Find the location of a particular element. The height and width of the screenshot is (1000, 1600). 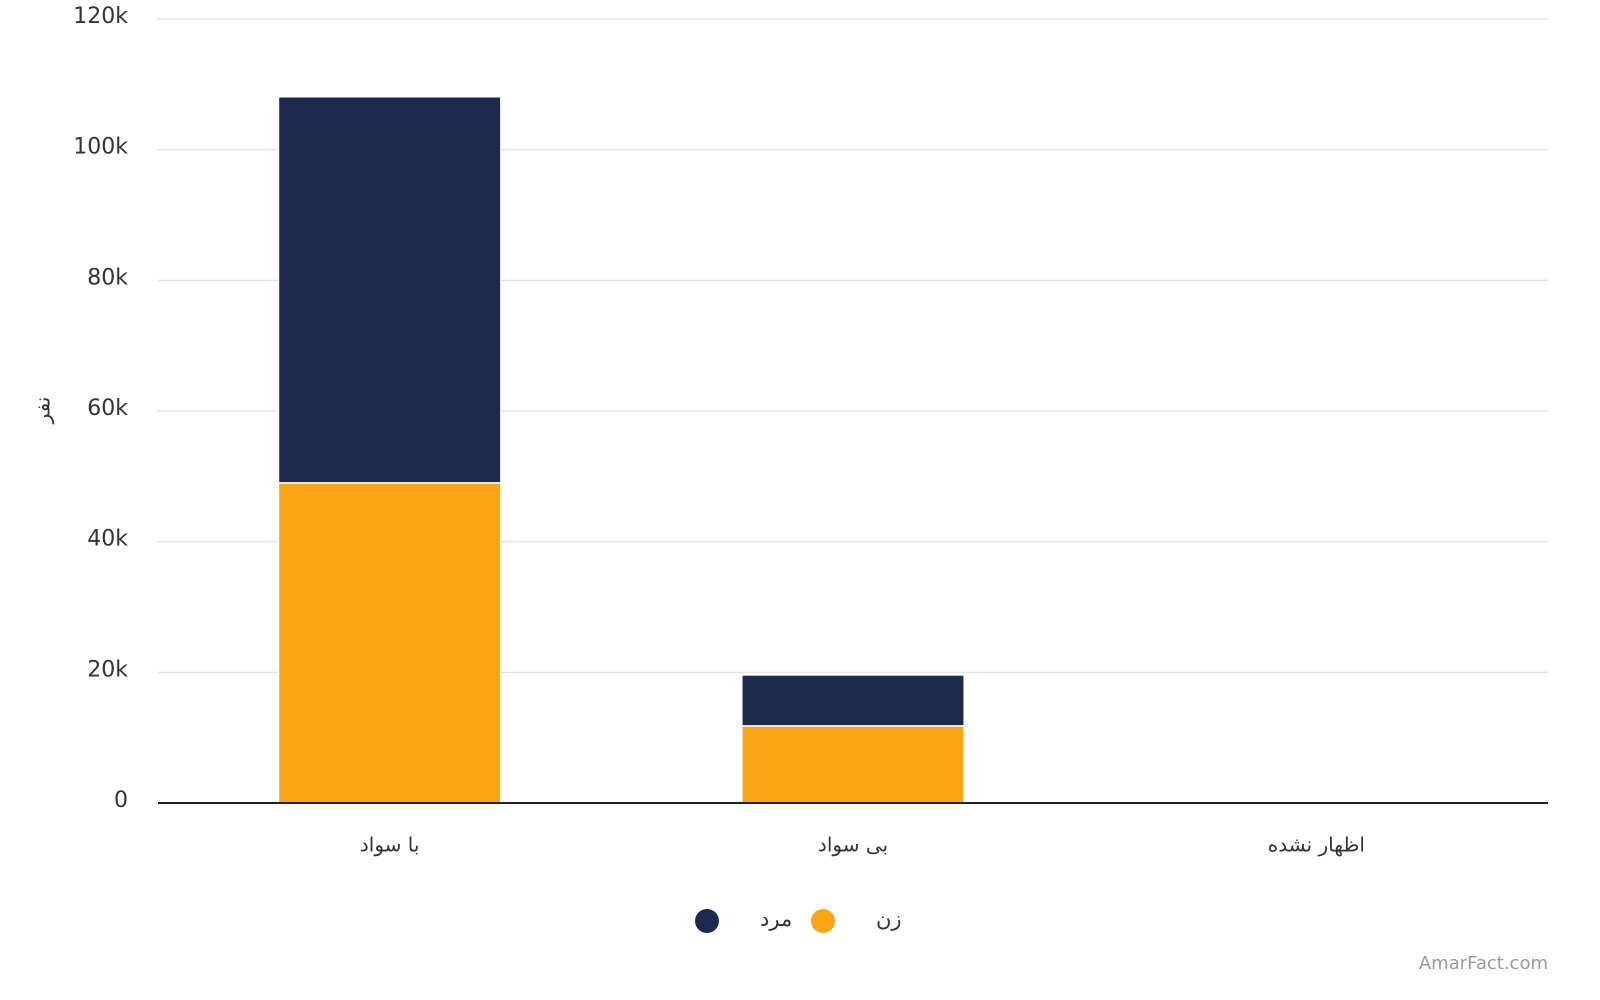

x-tick-label: با سواد is located at coordinates (390, 845).